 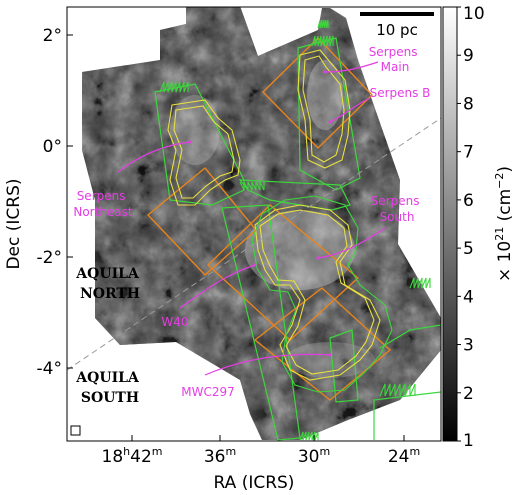 I want to click on y-tick-label: 2°, so click(x=52, y=36).